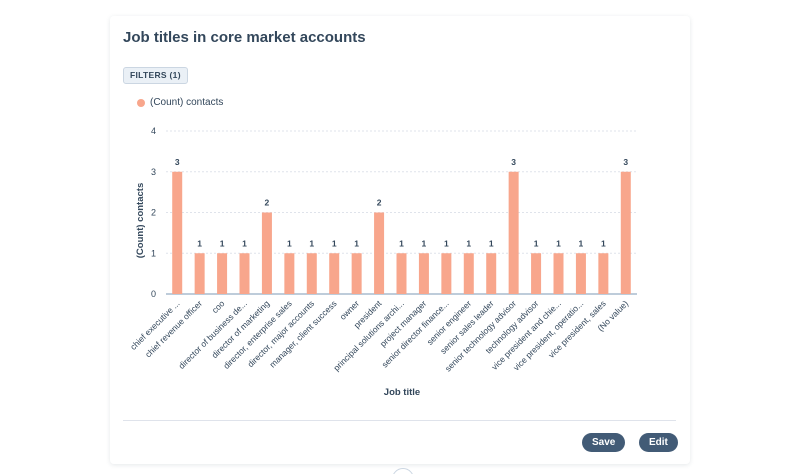 The image size is (800, 474). What do you see at coordinates (187, 102) in the screenshot?
I see `legend-label: (Count) contacts` at bounding box center [187, 102].